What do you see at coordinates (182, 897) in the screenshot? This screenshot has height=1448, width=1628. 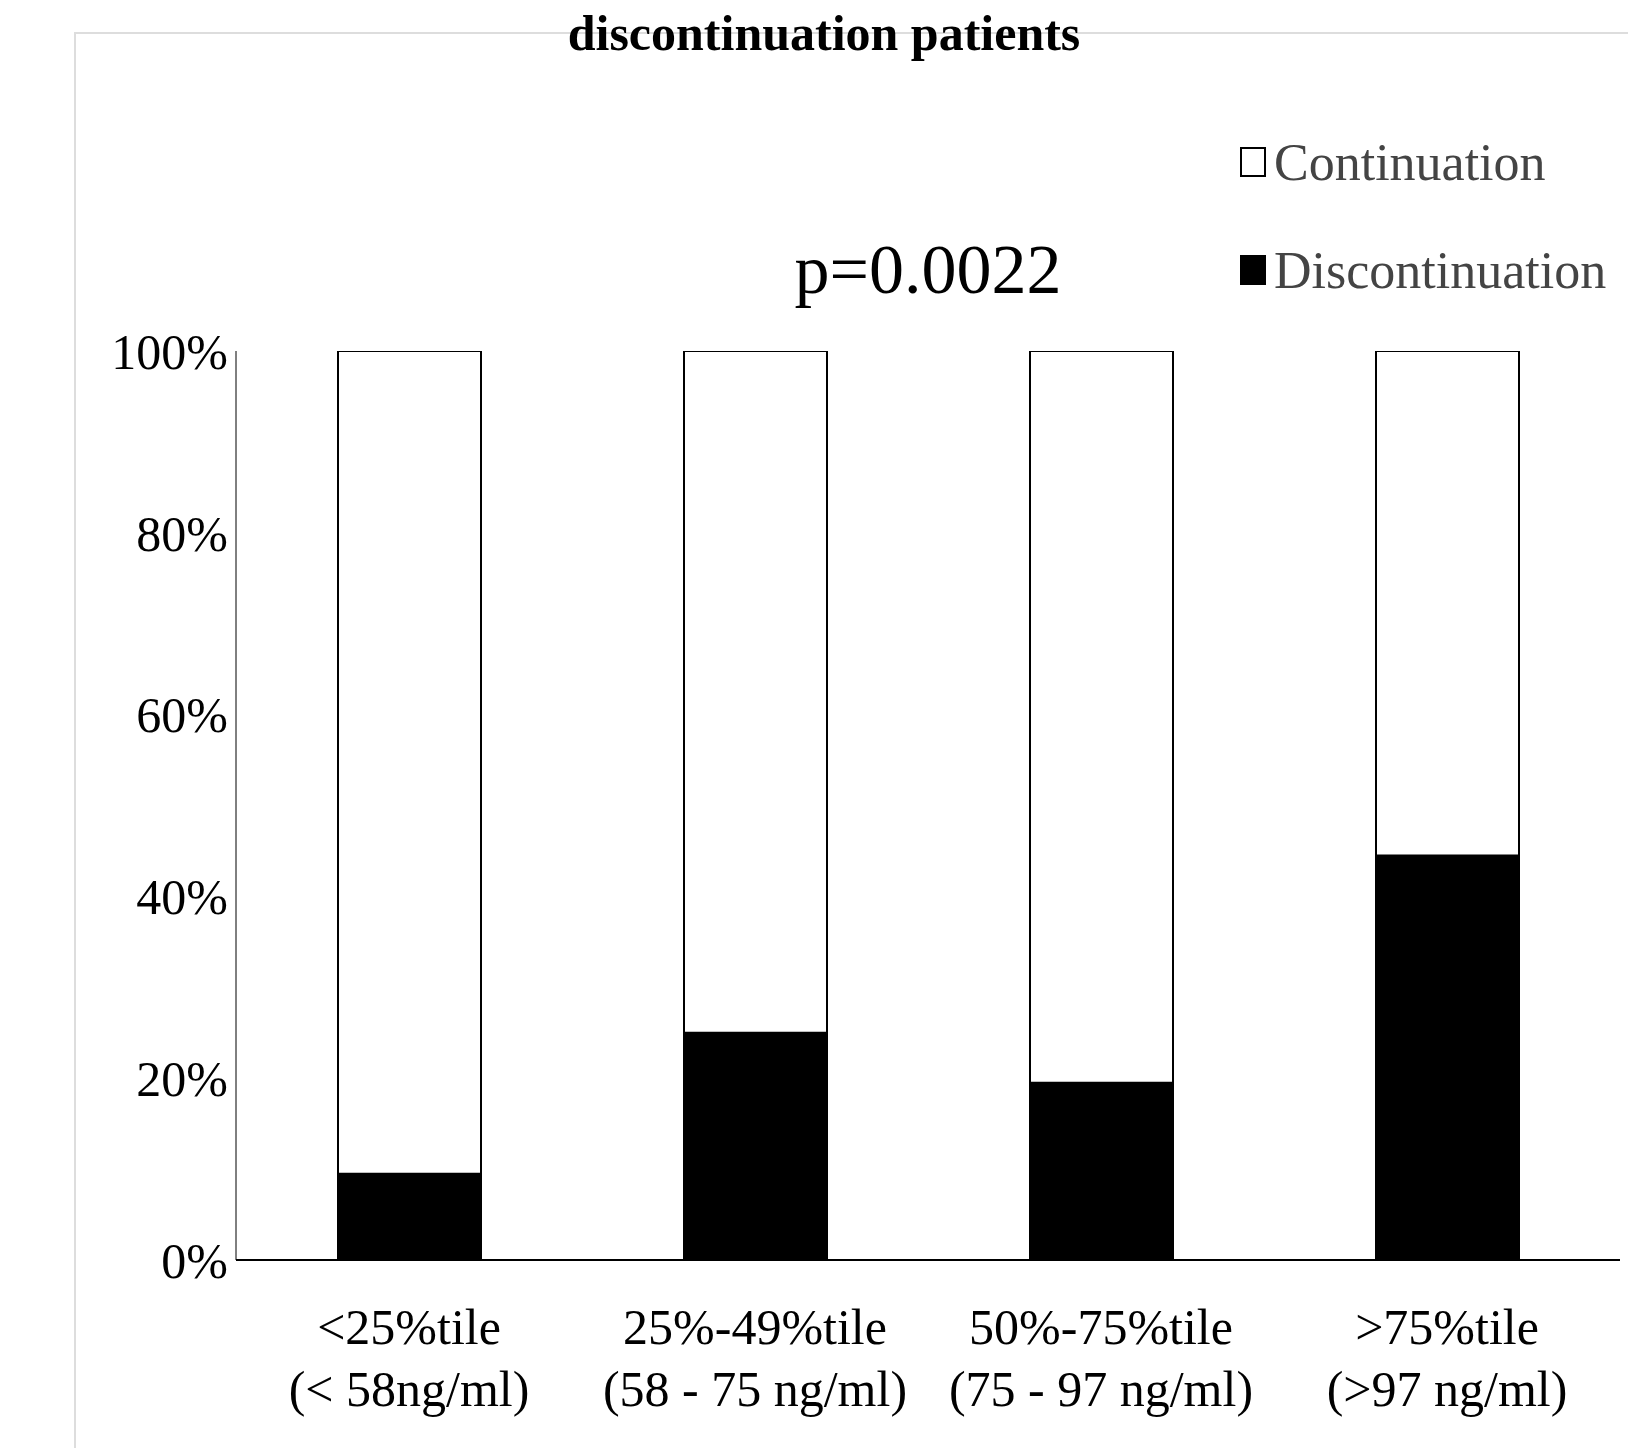 I see `y-tick-label: 40%` at bounding box center [182, 897].